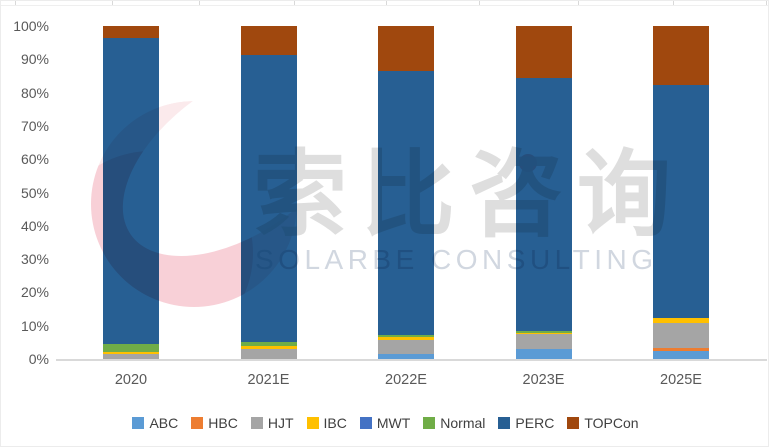 This screenshot has width=769, height=447. What do you see at coordinates (335, 423) in the screenshot?
I see `legend-label: IBC` at bounding box center [335, 423].